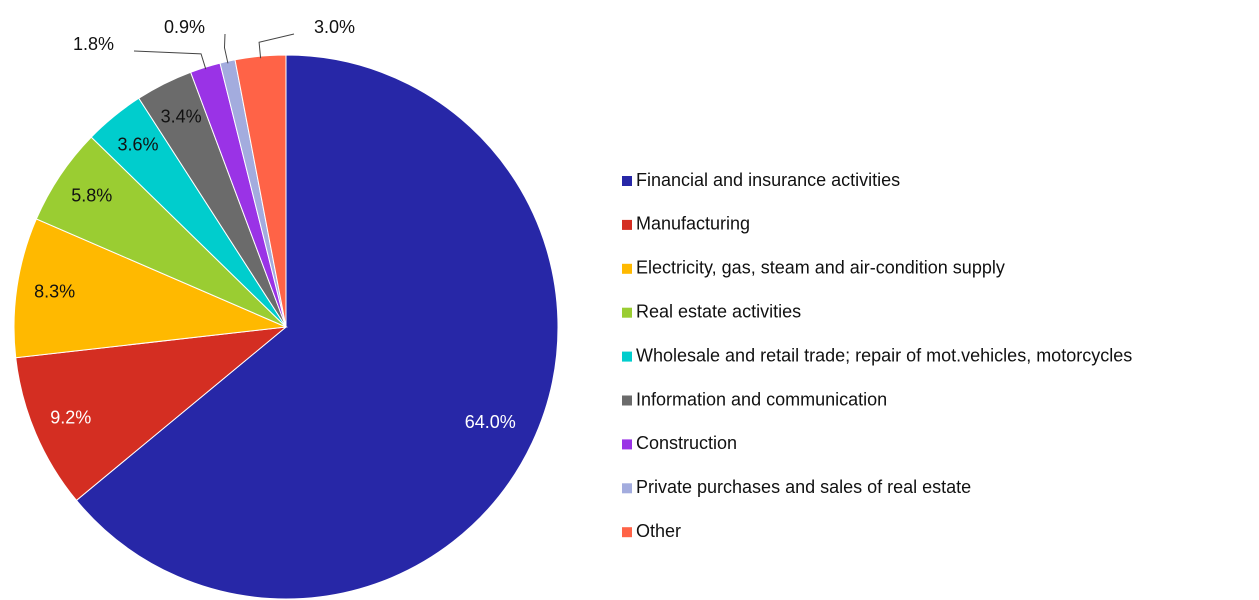 This screenshot has height=600, width=1259. Describe the element at coordinates (184, 27) in the screenshot. I see `data-label: 0.9%` at that location.